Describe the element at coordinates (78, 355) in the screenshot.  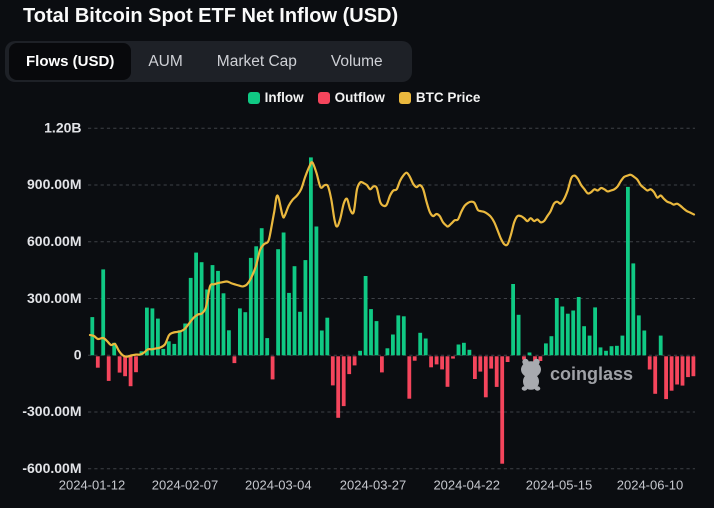
I see `svg-text: 0` at that location.